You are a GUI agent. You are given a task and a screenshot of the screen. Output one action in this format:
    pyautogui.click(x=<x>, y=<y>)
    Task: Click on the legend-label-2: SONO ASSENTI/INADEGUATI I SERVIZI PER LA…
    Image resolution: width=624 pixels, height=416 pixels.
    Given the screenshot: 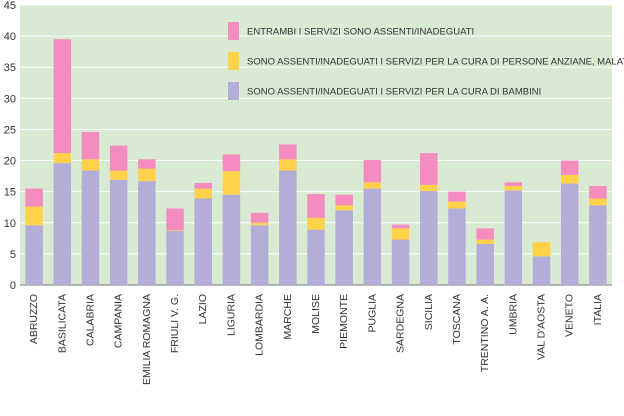 What is the action you would take?
    pyautogui.click(x=435, y=62)
    